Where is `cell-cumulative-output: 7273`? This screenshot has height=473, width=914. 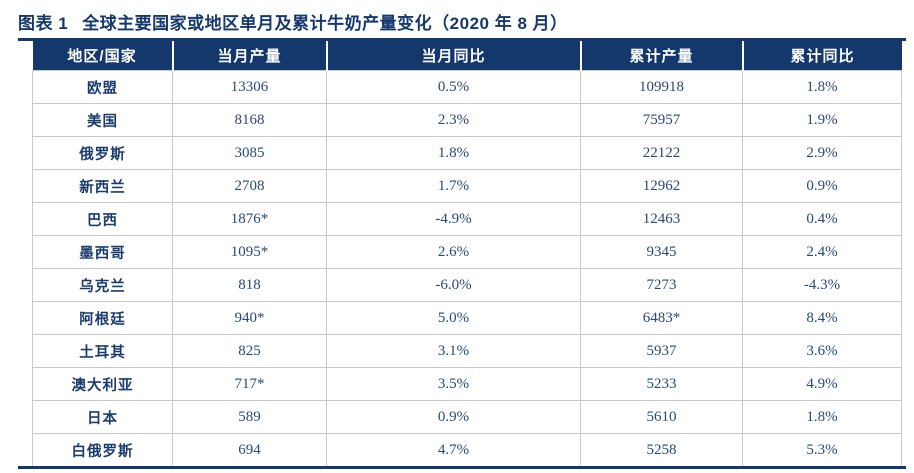
cell-cumulative-output: 7273 is located at coordinates (661, 285).